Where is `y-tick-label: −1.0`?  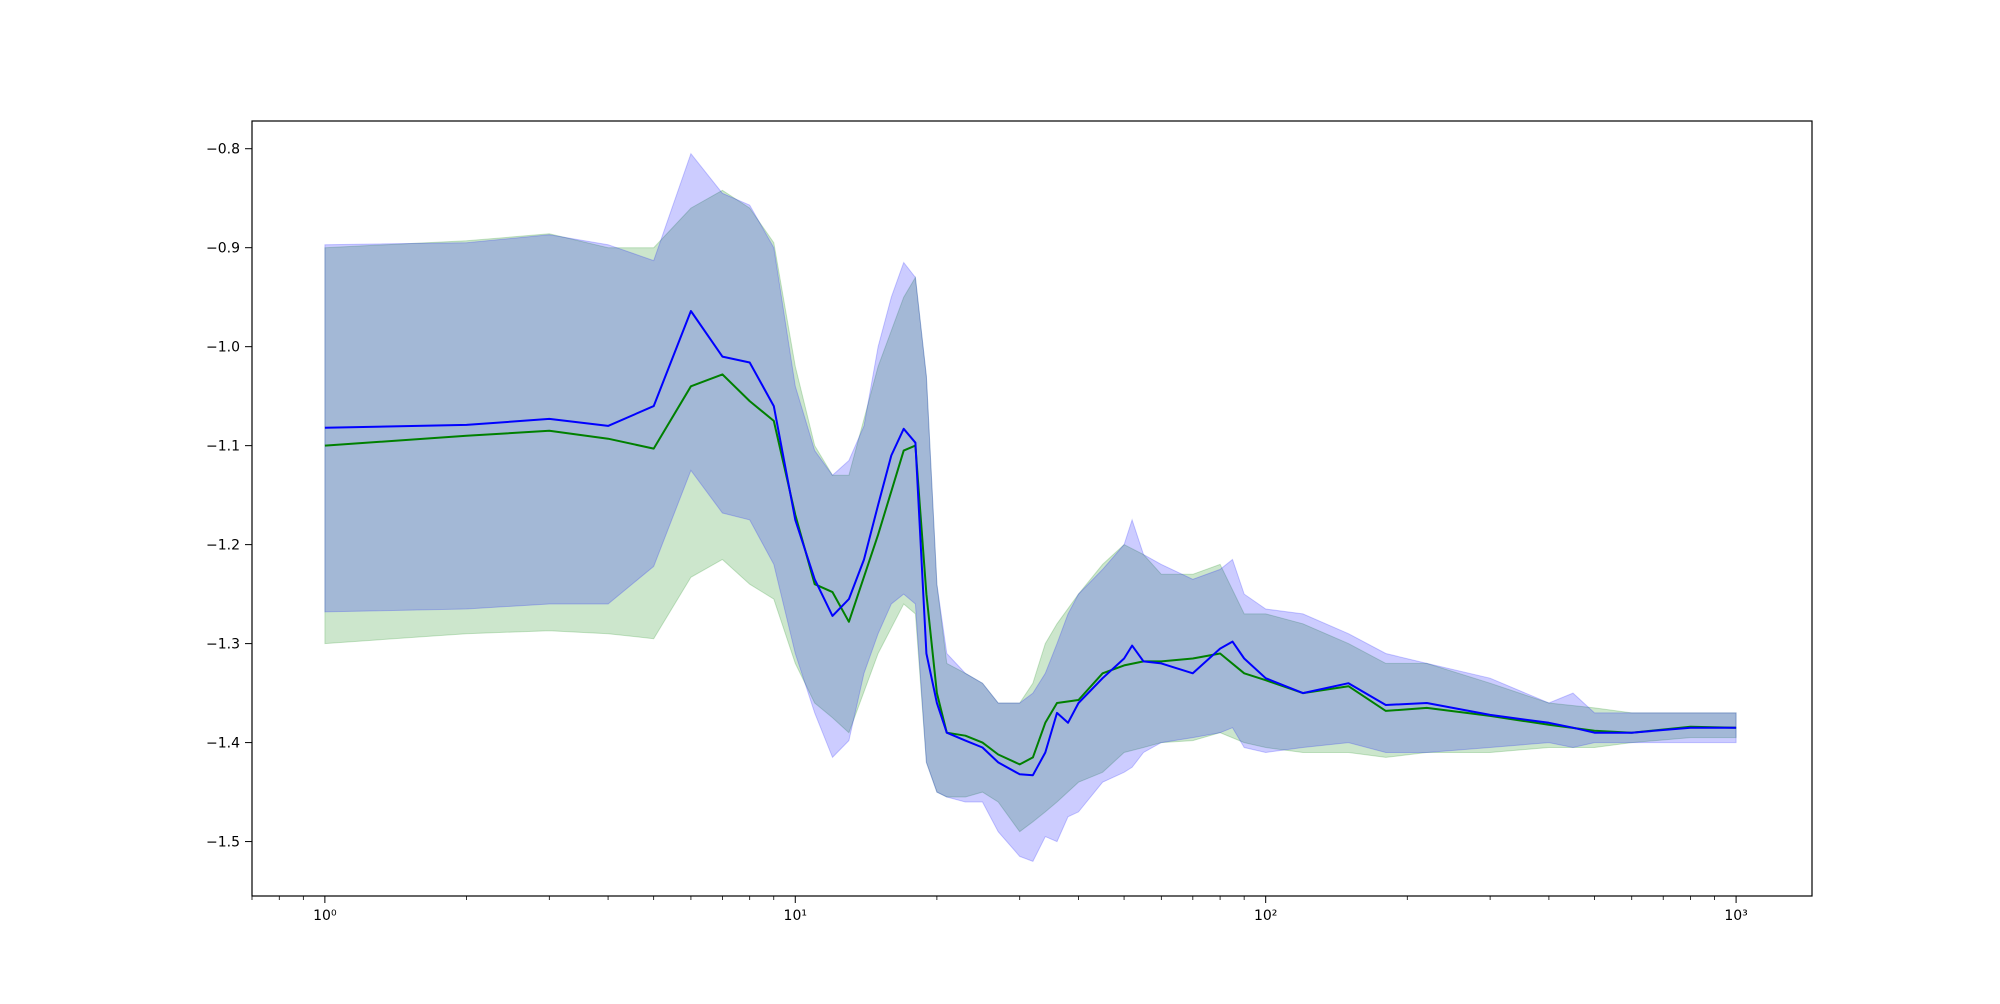
y-tick-label: −1.0 is located at coordinates (223, 348).